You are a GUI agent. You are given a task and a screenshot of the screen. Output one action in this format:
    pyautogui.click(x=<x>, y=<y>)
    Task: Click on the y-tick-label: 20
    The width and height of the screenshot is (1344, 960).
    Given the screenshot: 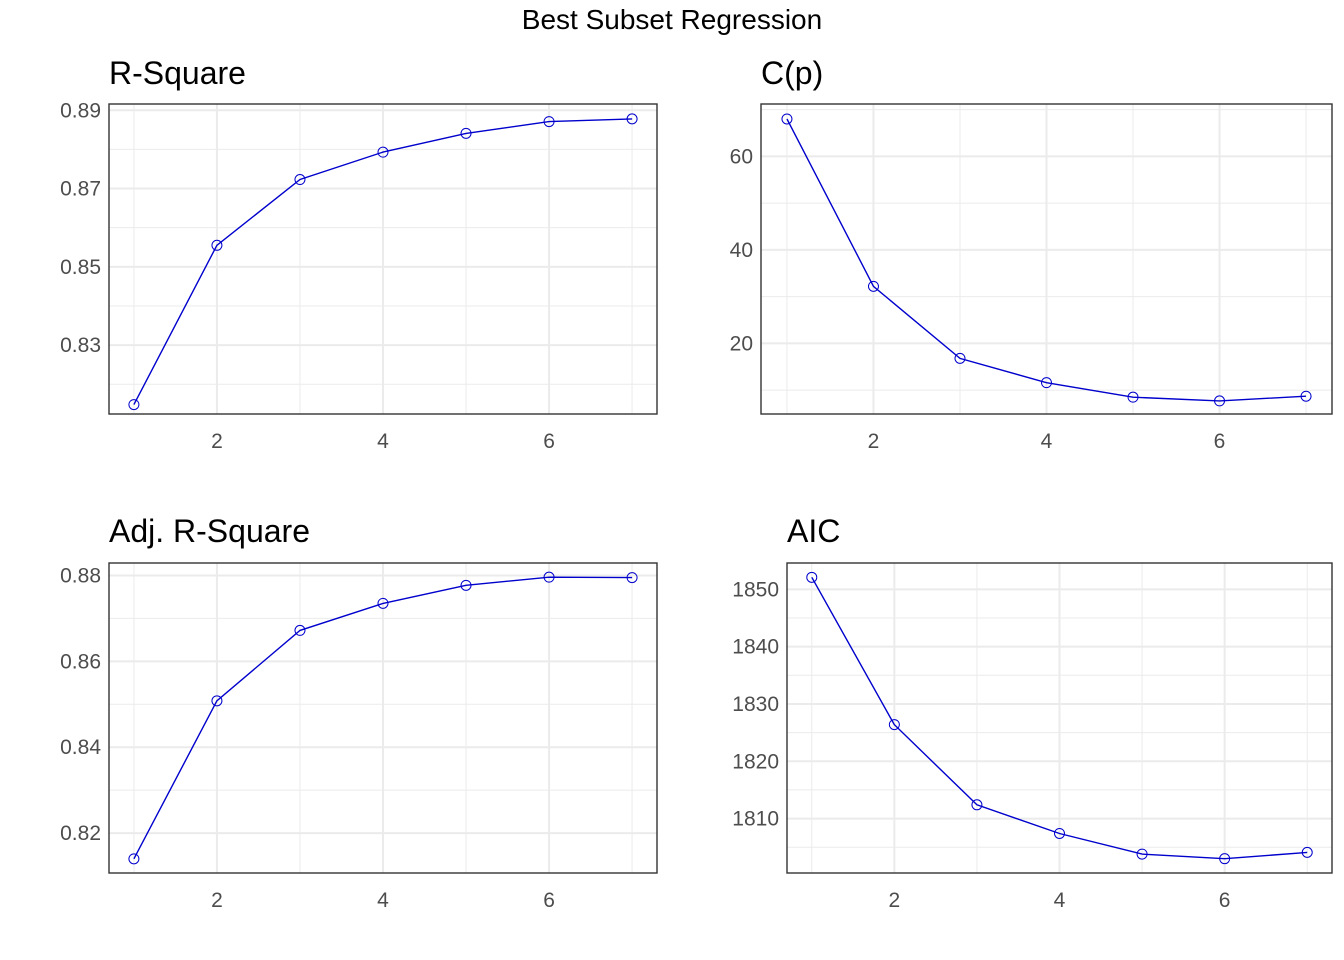 What is the action you would take?
    pyautogui.click(x=741, y=343)
    